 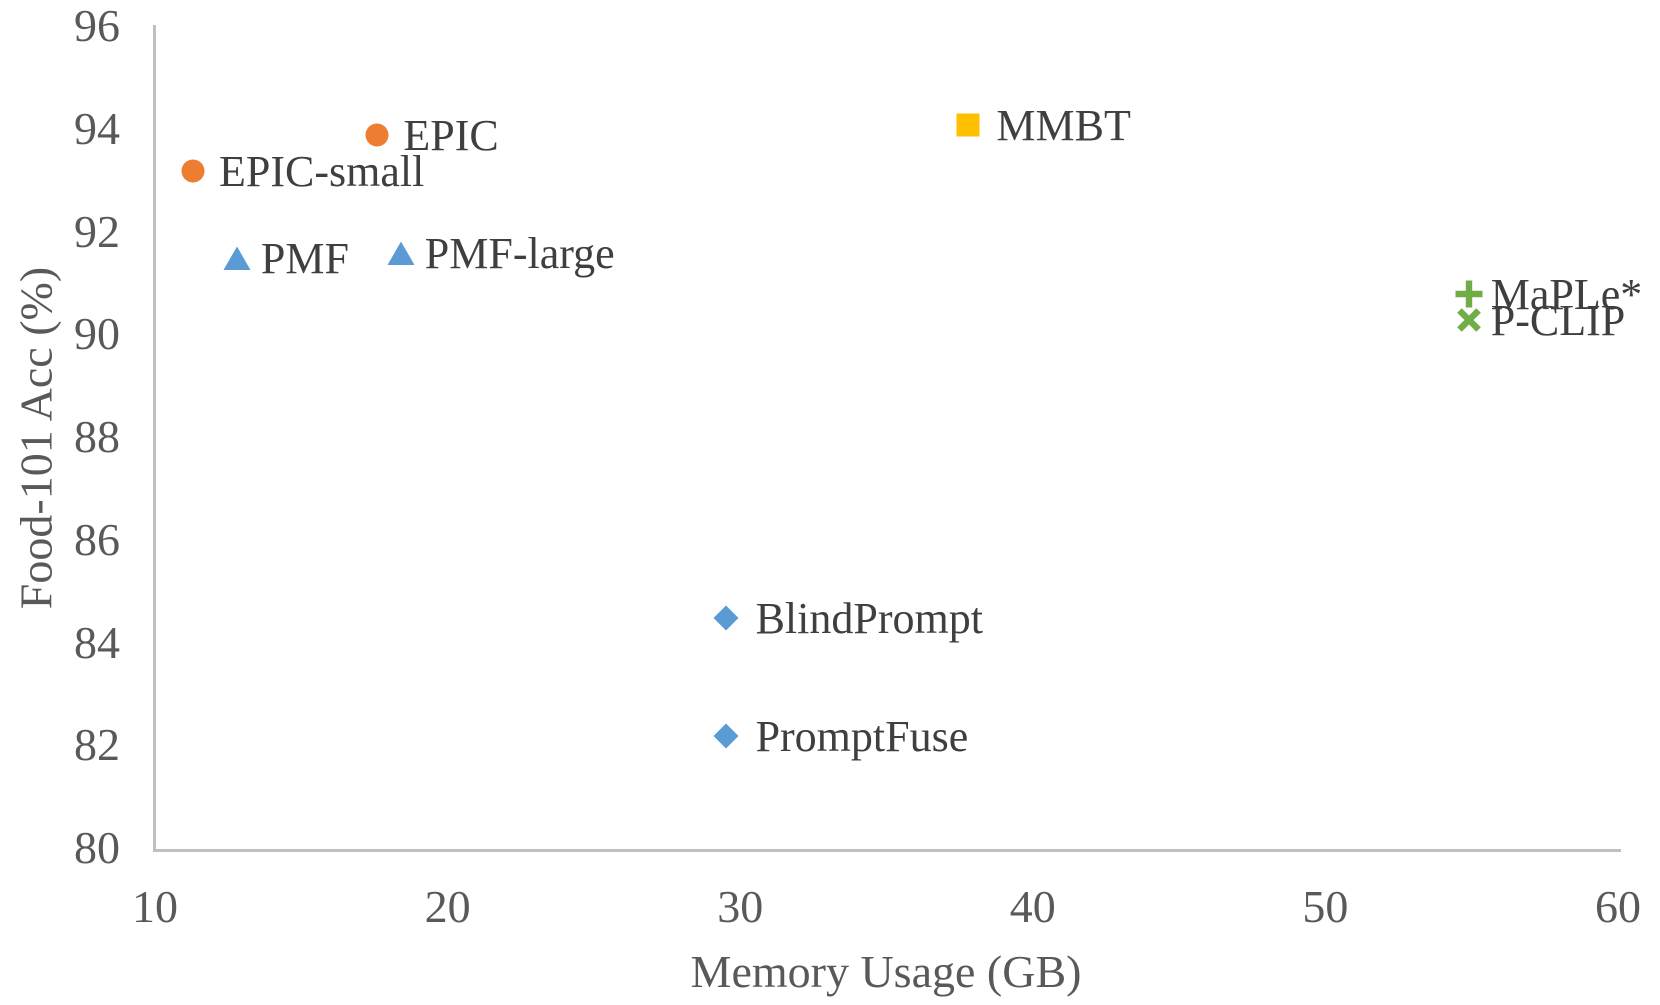 What do you see at coordinates (1558, 320) in the screenshot?
I see `data-point-label-p-clip: P-CLIP` at bounding box center [1558, 320].